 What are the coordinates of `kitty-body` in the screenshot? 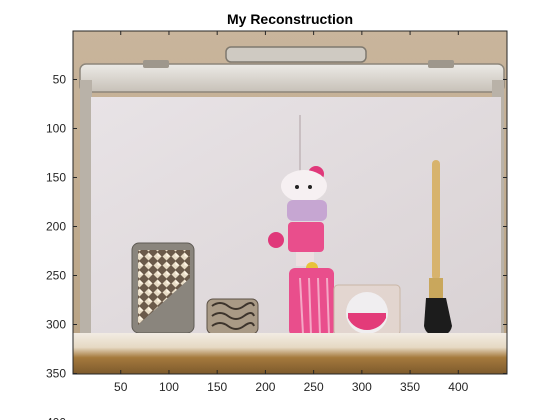 It's located at (307, 210).